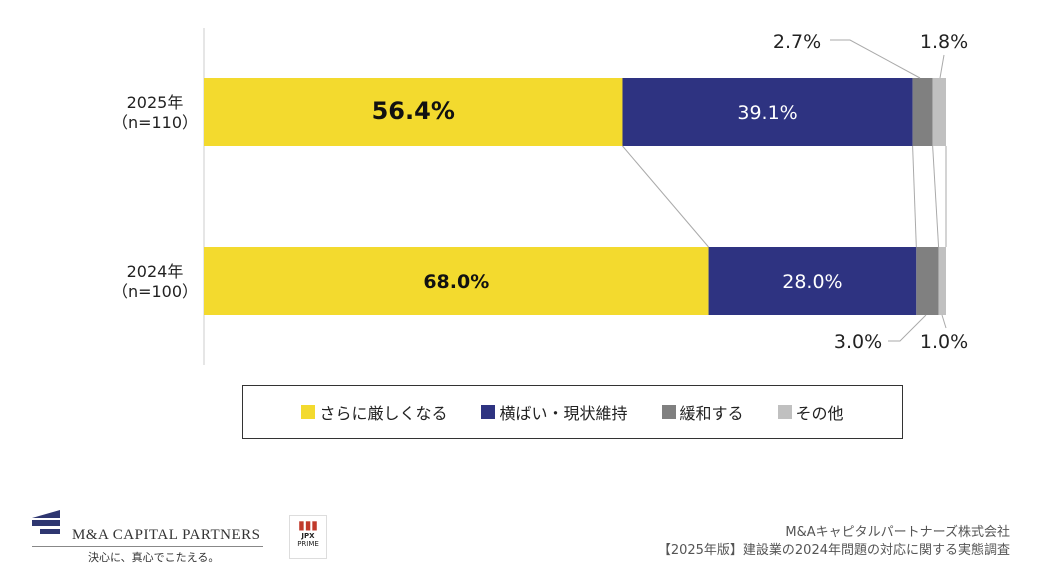 The height and width of the screenshot is (580, 1040). Describe the element at coordinates (374, 412) in the screenshot. I see `legend-item: さらに厳しくなる` at that location.